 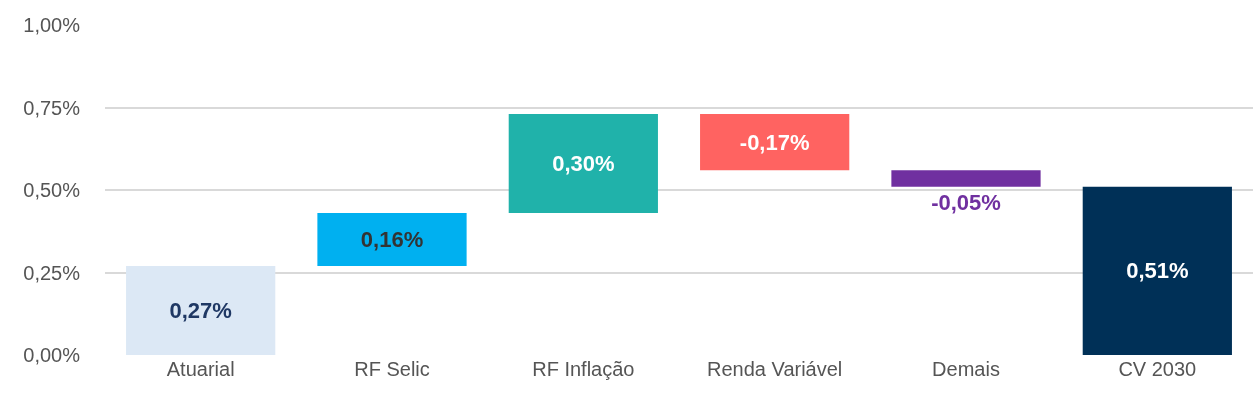 I want to click on data-label: -0,05%, so click(x=966, y=202).